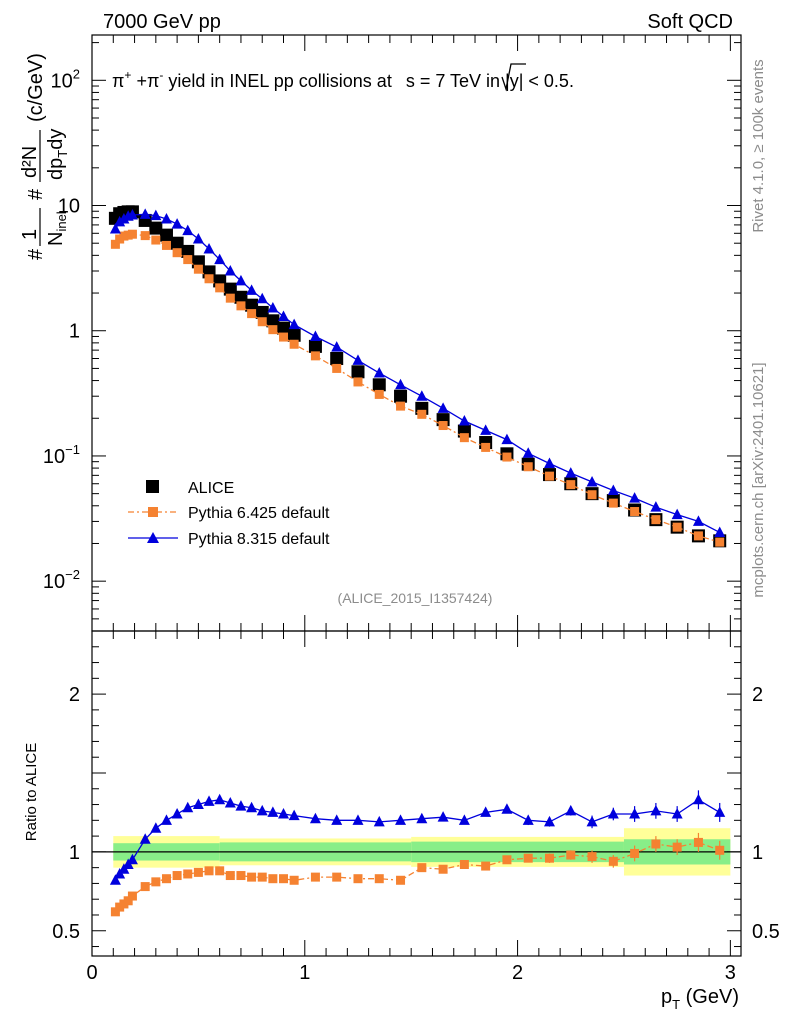  Describe the element at coordinates (417, 840) in the screenshot. I see `ratio-line-pythia8` at that location.